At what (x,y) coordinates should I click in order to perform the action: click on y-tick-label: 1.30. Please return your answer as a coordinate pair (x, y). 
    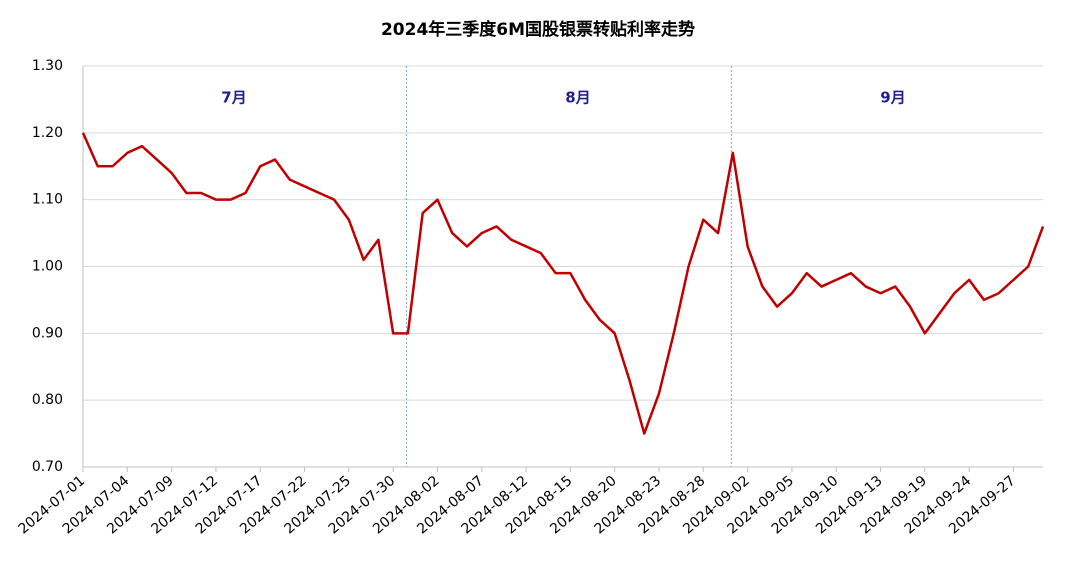
    Looking at the image, I should click on (47, 66).